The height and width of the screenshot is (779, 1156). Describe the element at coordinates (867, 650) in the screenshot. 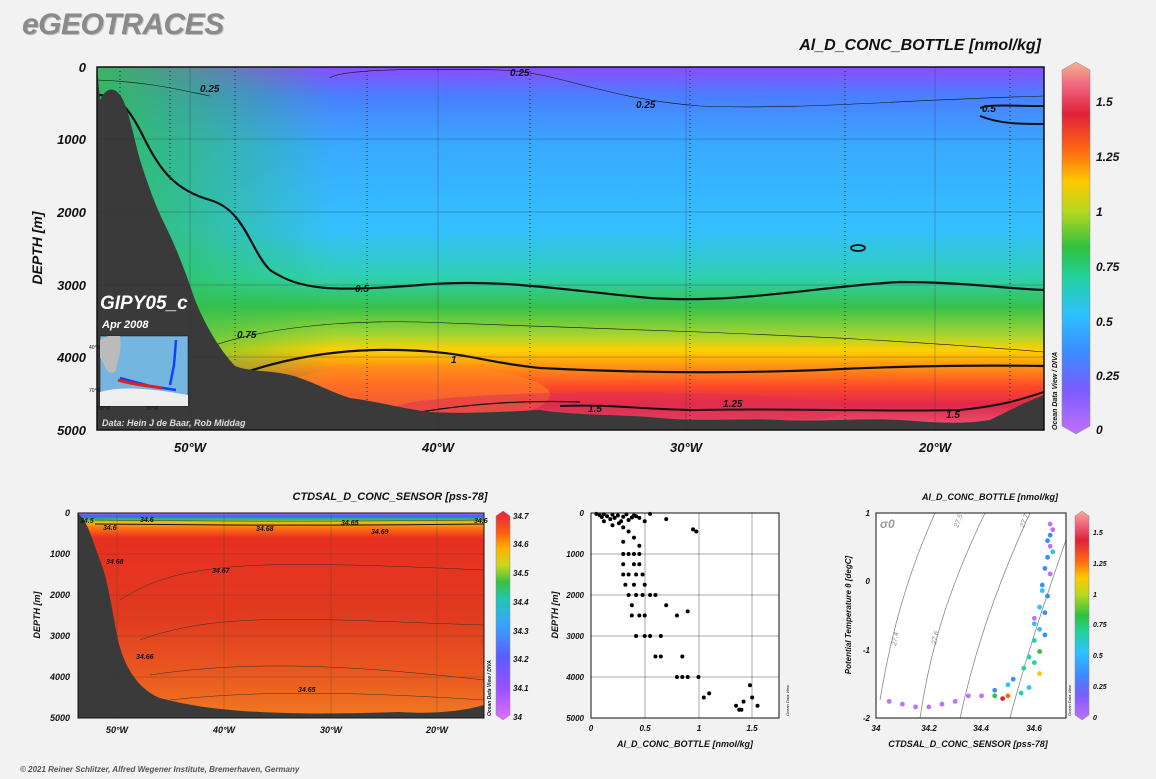

I see `y-tick: -1` at that location.